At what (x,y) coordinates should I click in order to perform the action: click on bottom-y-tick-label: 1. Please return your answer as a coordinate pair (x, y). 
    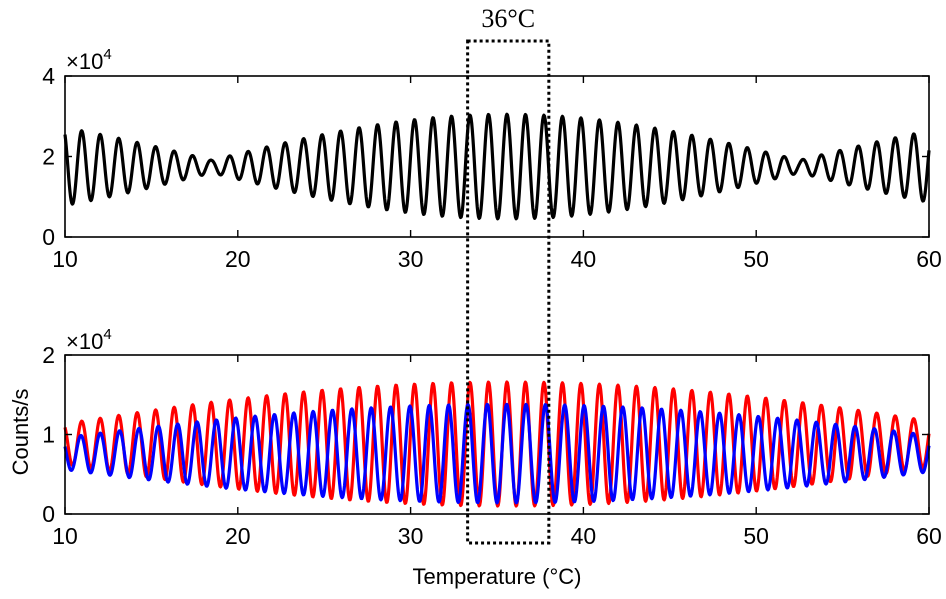
    Looking at the image, I should click on (48, 435).